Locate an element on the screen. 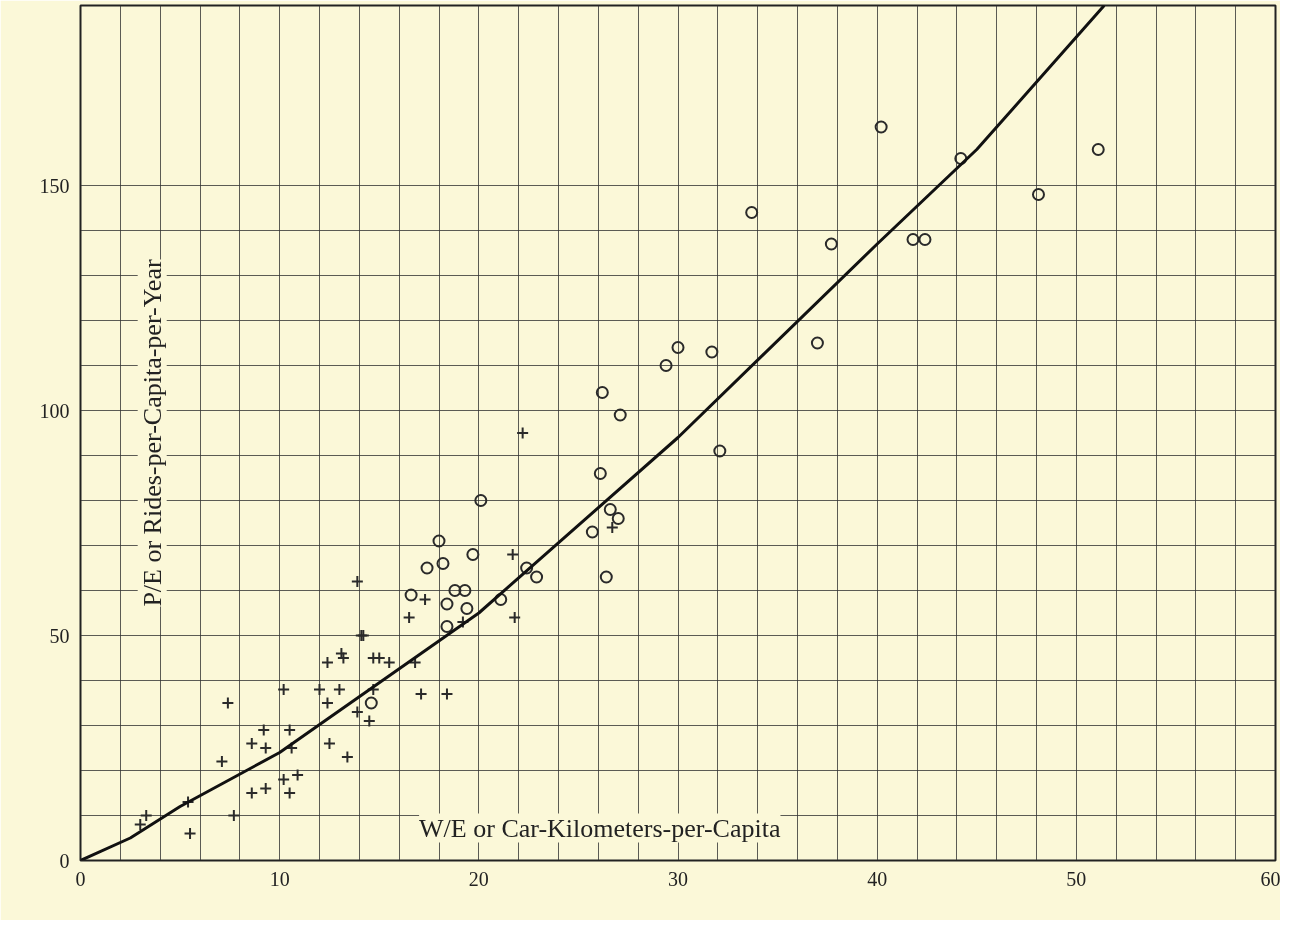 The width and height of the screenshot is (1300, 945). y-tick-label: 0 is located at coordinates (64, 860).